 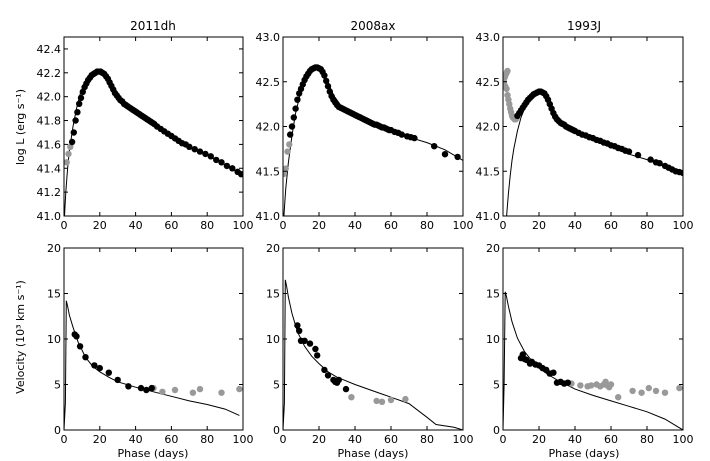 I want to click on y-tick-label: 41.6, so click(x=49, y=144).